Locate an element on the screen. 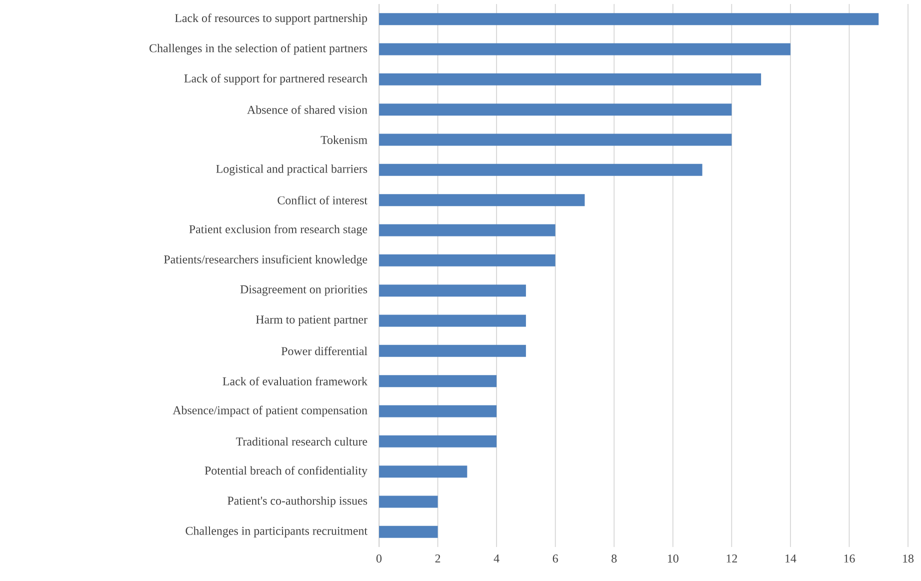 Image resolution: width=921 pixels, height=581 pixels. x-tick-label: 12 is located at coordinates (731, 558).